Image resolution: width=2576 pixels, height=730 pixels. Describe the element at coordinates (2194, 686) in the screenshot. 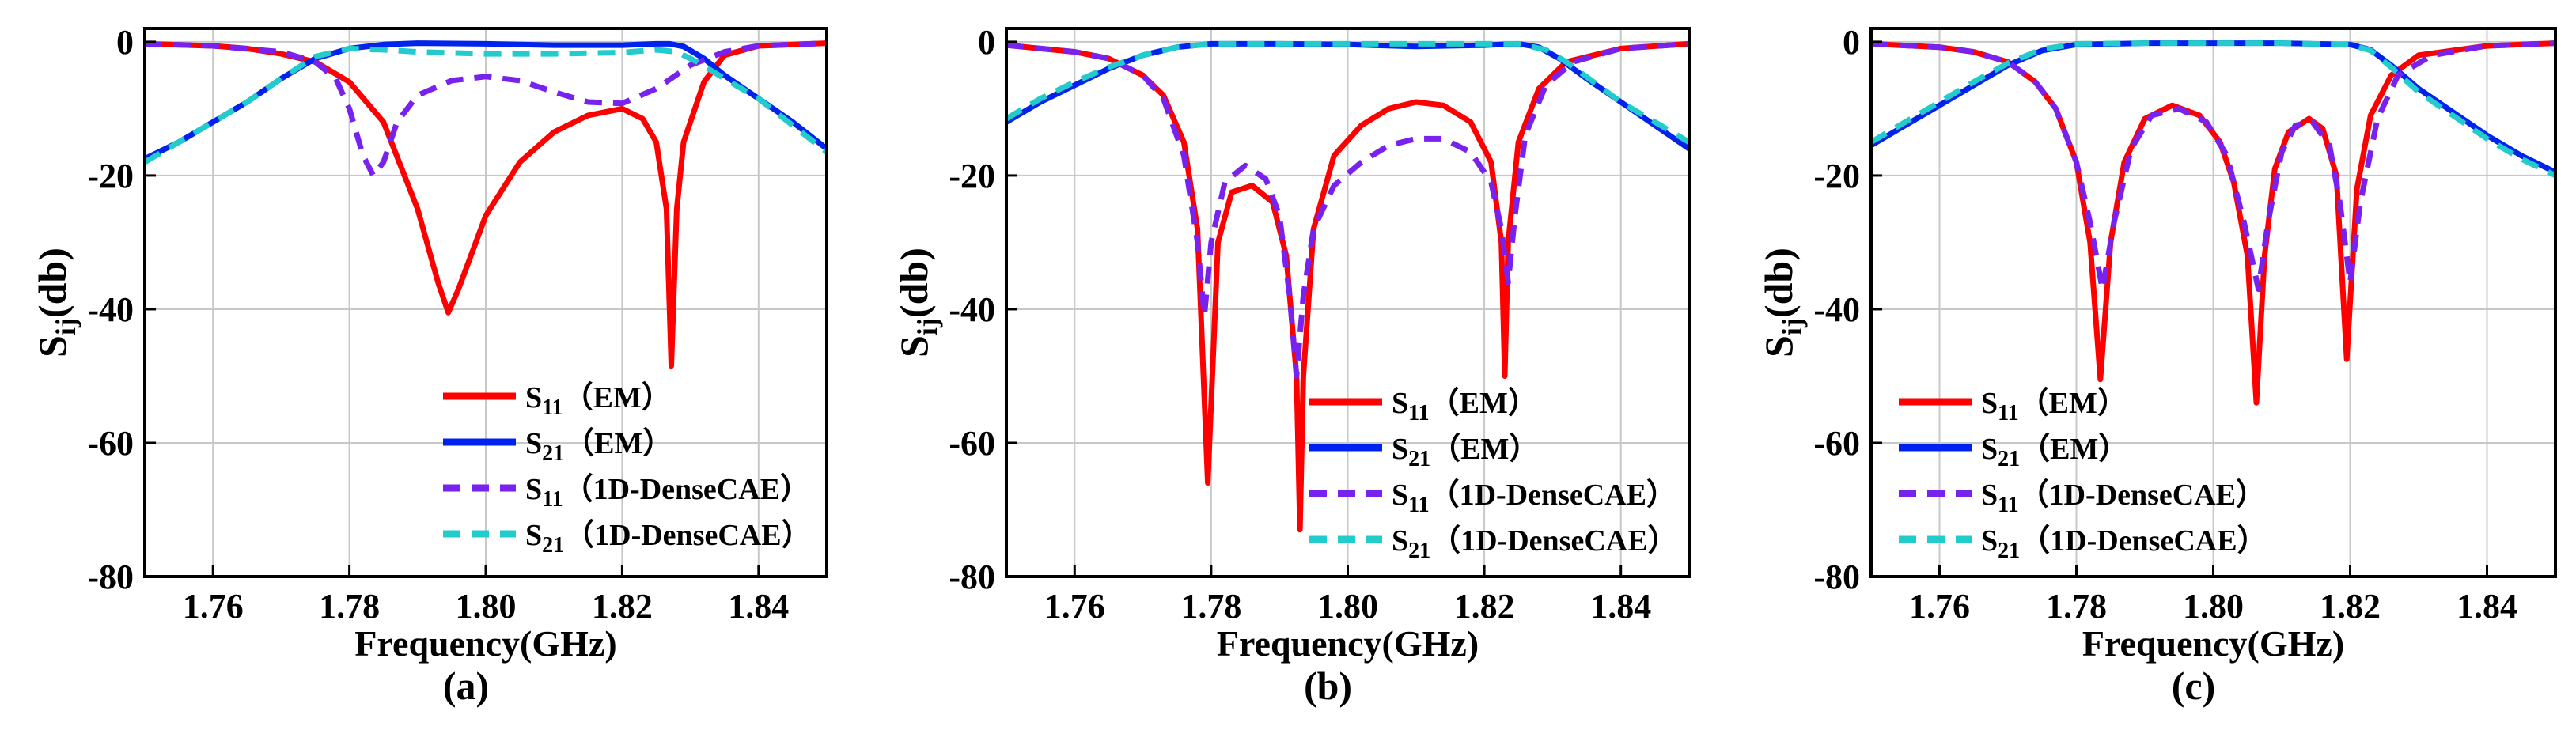

I see `panel-label: (c)` at that location.